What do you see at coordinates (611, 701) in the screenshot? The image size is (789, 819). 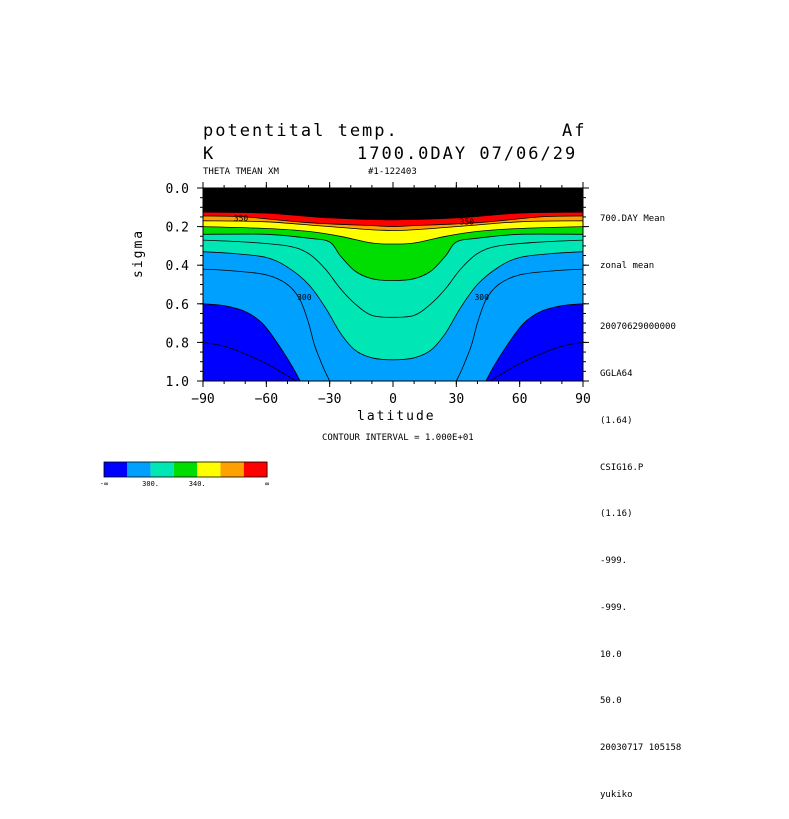 I see `side-info-line: 50.0` at bounding box center [611, 701].